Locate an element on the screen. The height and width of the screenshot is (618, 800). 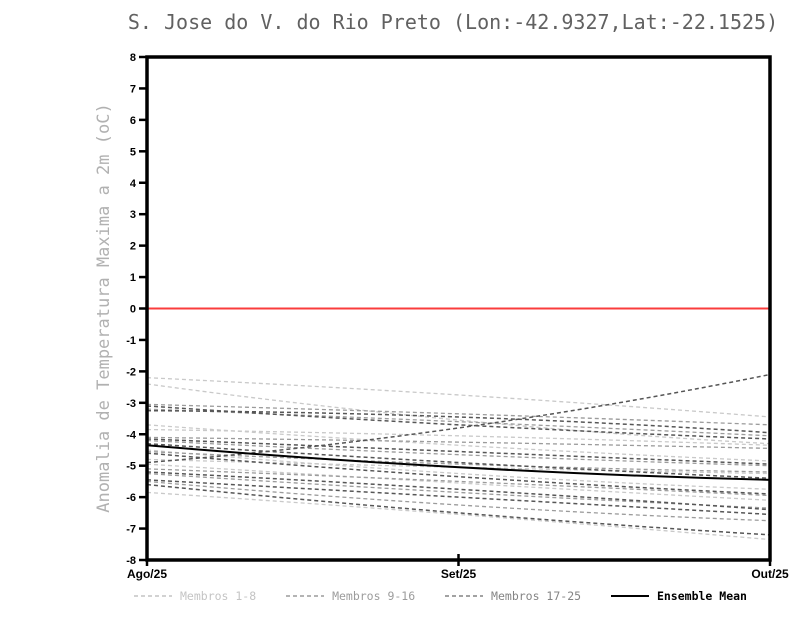
y-tick-label: 7 is located at coordinates (133, 89).